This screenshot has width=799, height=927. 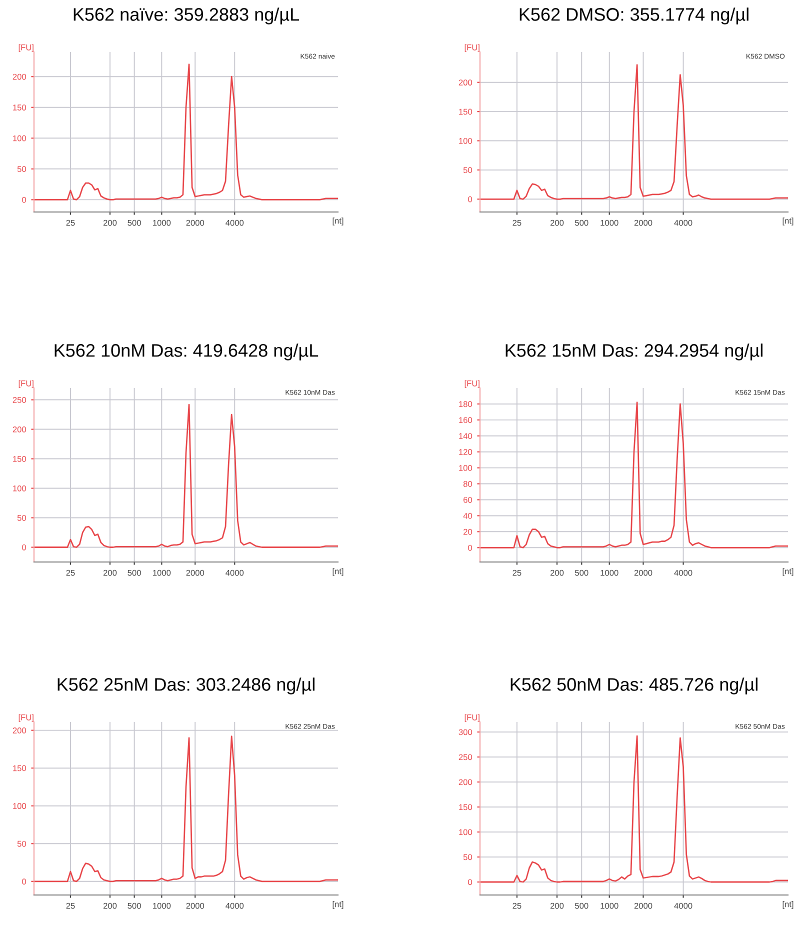 What do you see at coordinates (465, 420) in the screenshot?
I see `y-tick-label: 160` at bounding box center [465, 420].